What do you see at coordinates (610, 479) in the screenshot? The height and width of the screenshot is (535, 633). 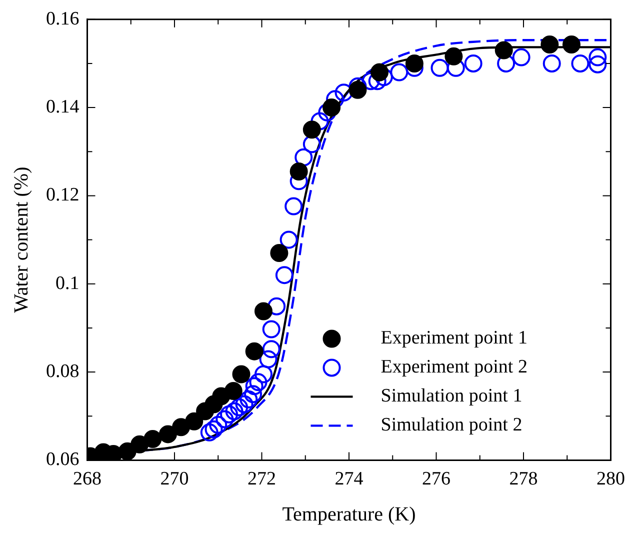 I see `x-tick-label: 280` at bounding box center [610, 479].